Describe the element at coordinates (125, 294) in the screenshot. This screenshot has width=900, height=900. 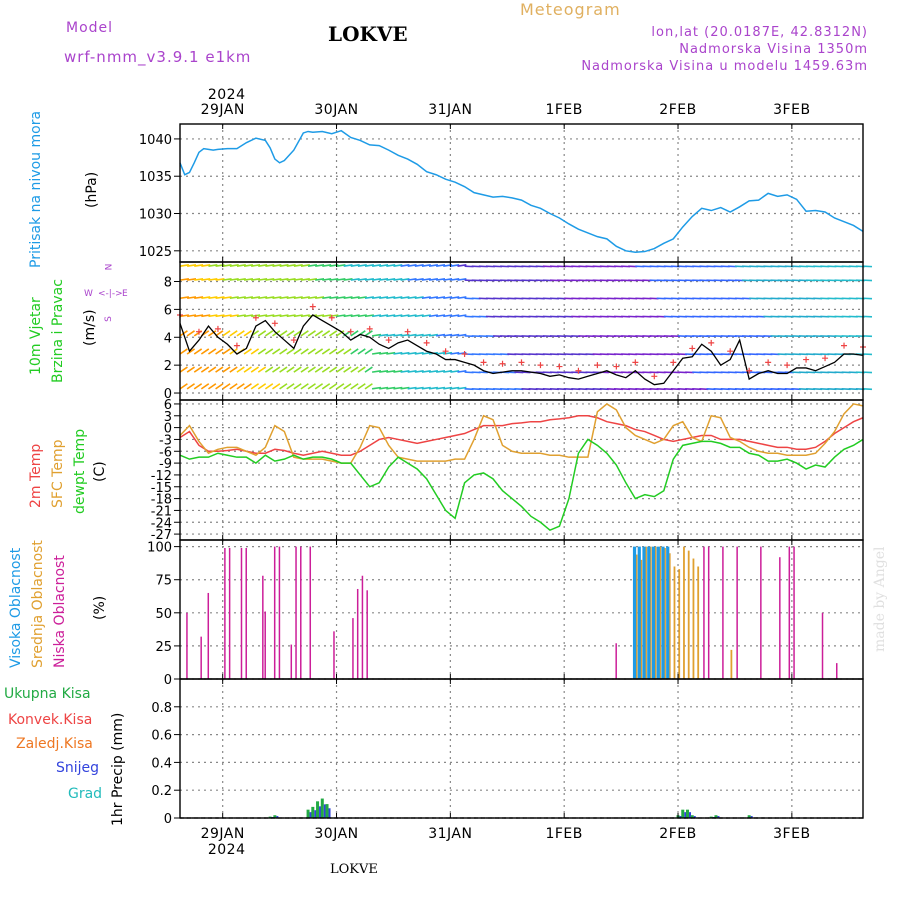
I see `compass-east: E` at that location.